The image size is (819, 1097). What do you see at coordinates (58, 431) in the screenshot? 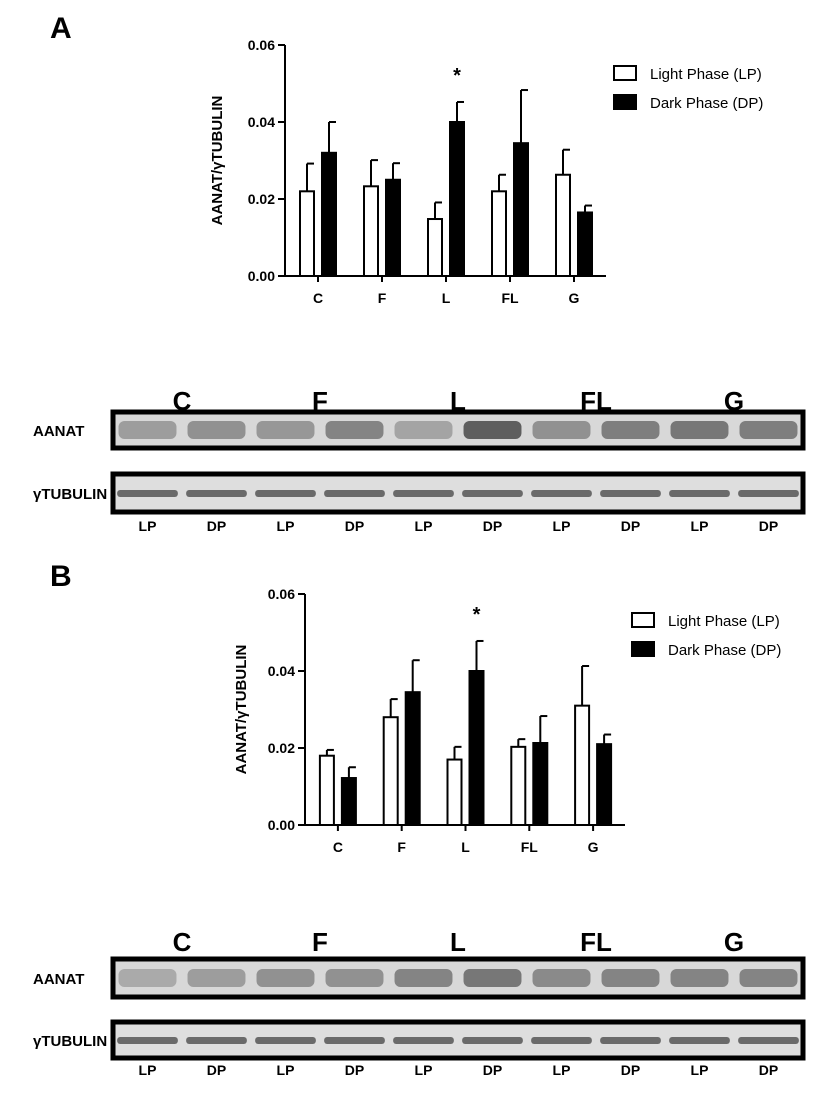
I see `blot-row-label: AANAT` at bounding box center [58, 431].